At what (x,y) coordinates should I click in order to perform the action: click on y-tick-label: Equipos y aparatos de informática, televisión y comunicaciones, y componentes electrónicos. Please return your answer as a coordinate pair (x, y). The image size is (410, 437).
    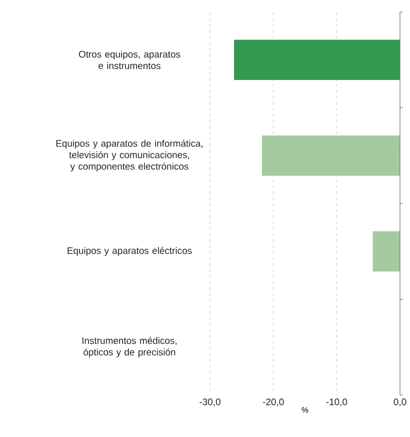
    Looking at the image, I should click on (129, 156).